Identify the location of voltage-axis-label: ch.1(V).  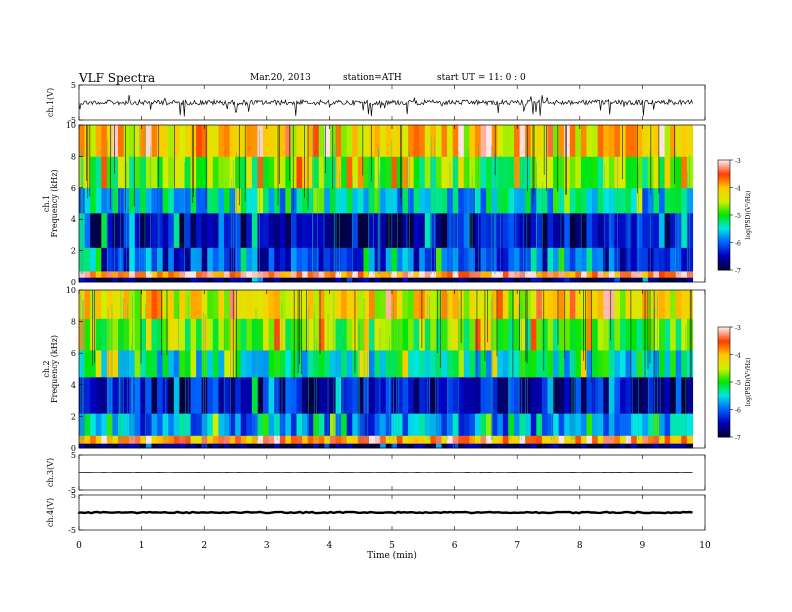
(50, 102).